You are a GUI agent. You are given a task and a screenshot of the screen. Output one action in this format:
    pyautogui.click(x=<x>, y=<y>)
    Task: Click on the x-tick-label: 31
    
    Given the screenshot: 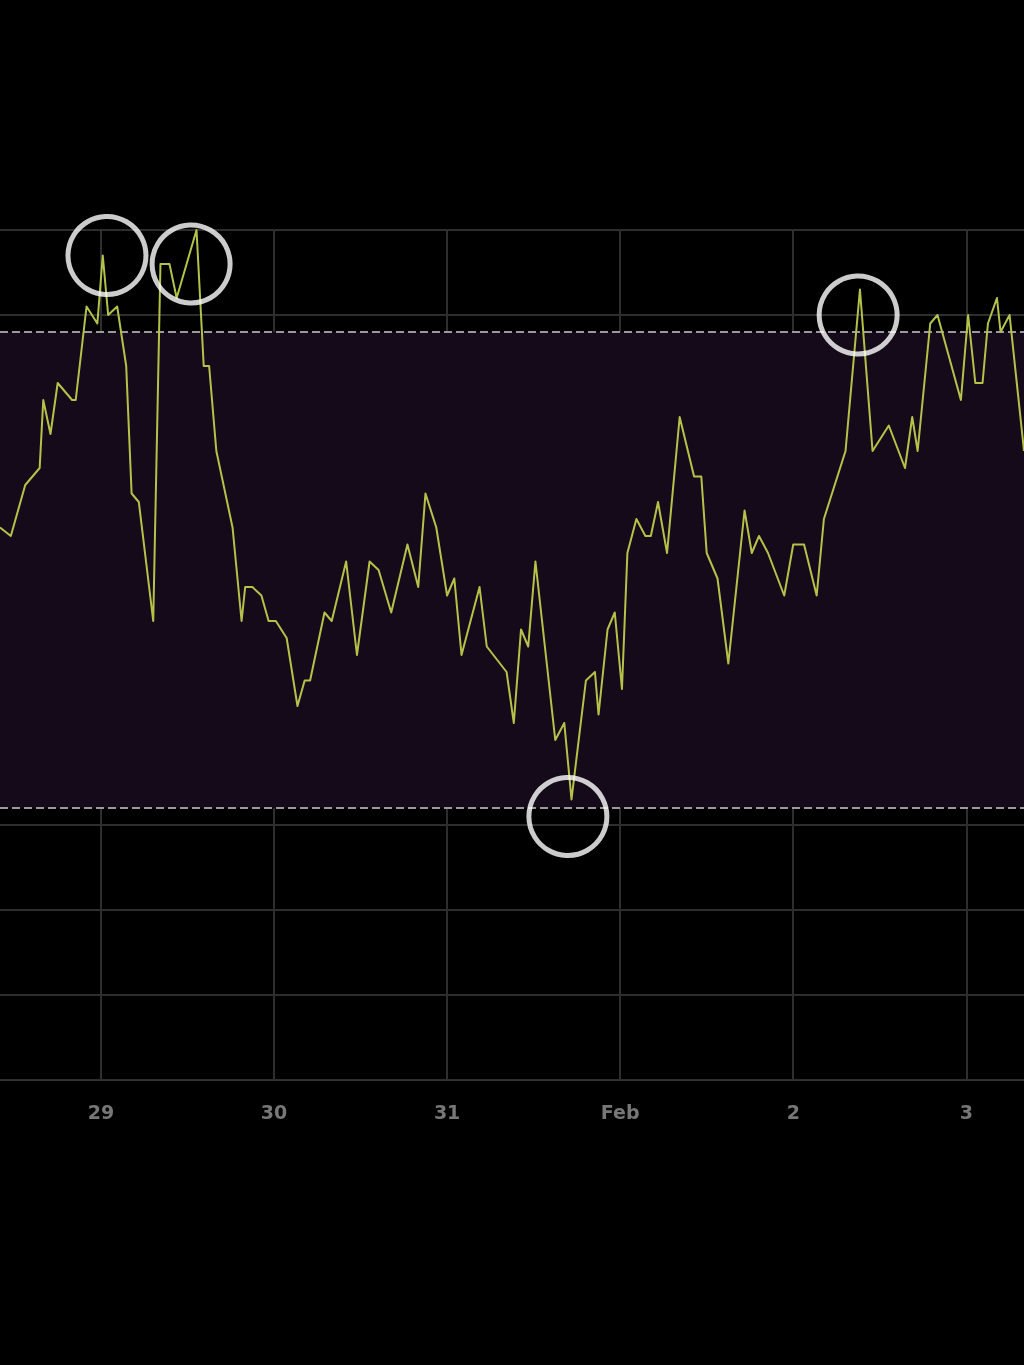 What is the action you would take?
    pyautogui.click(x=447, y=1111)
    